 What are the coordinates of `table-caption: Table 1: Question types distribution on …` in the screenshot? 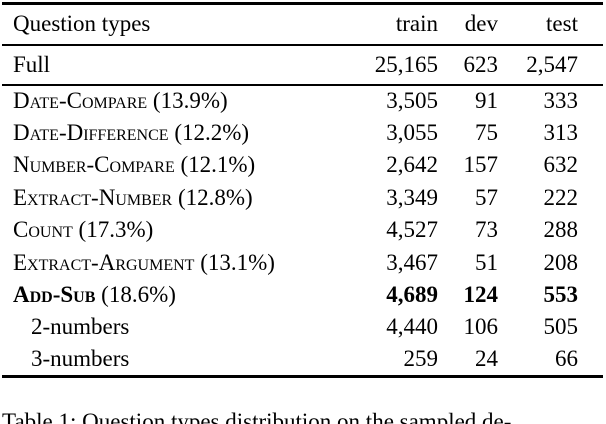 It's located at (257, 416).